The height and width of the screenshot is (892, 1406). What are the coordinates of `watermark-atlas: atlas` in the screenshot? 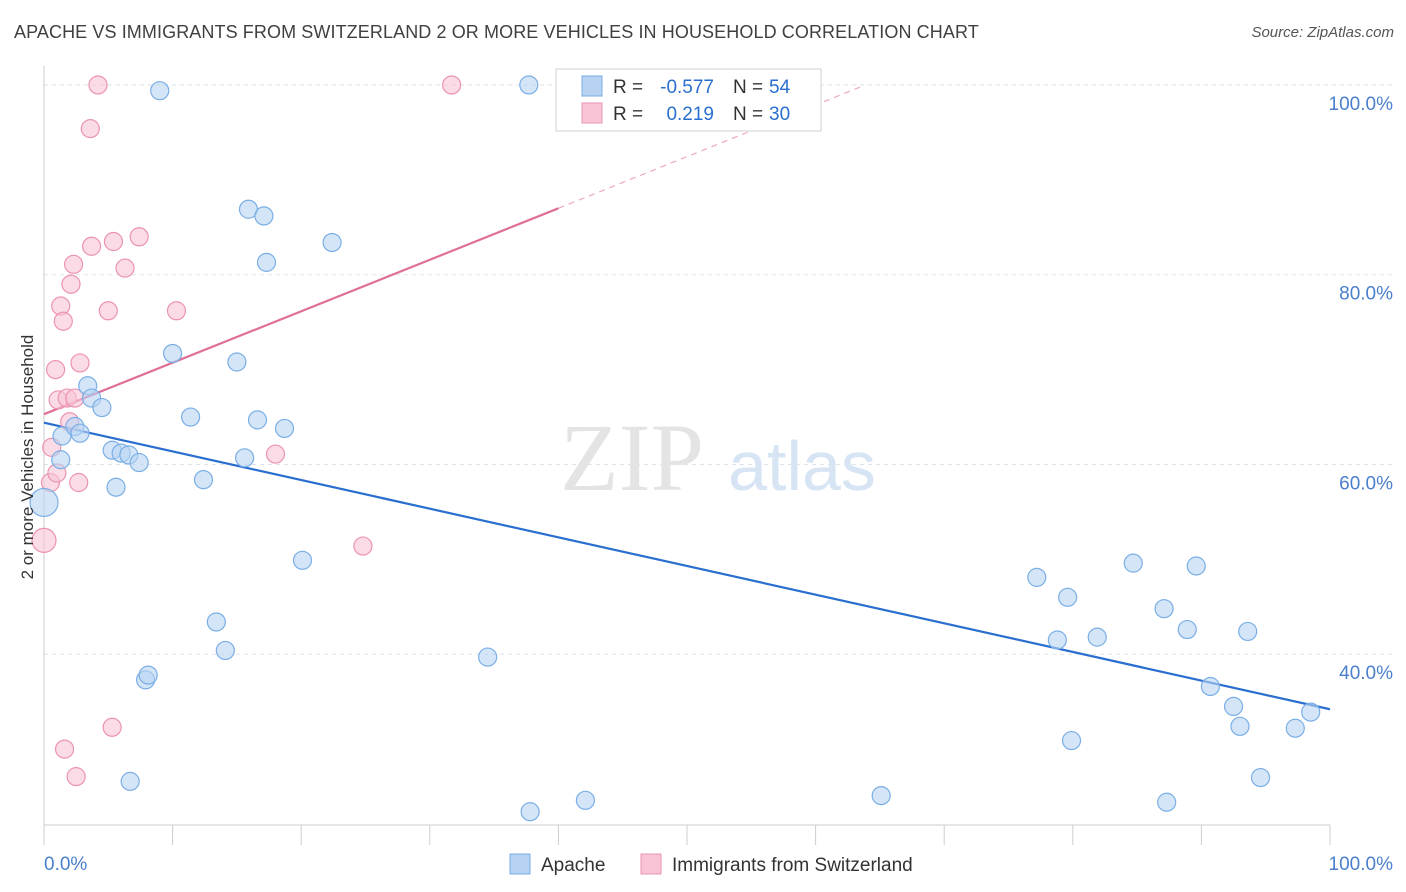 It's located at (802, 466).